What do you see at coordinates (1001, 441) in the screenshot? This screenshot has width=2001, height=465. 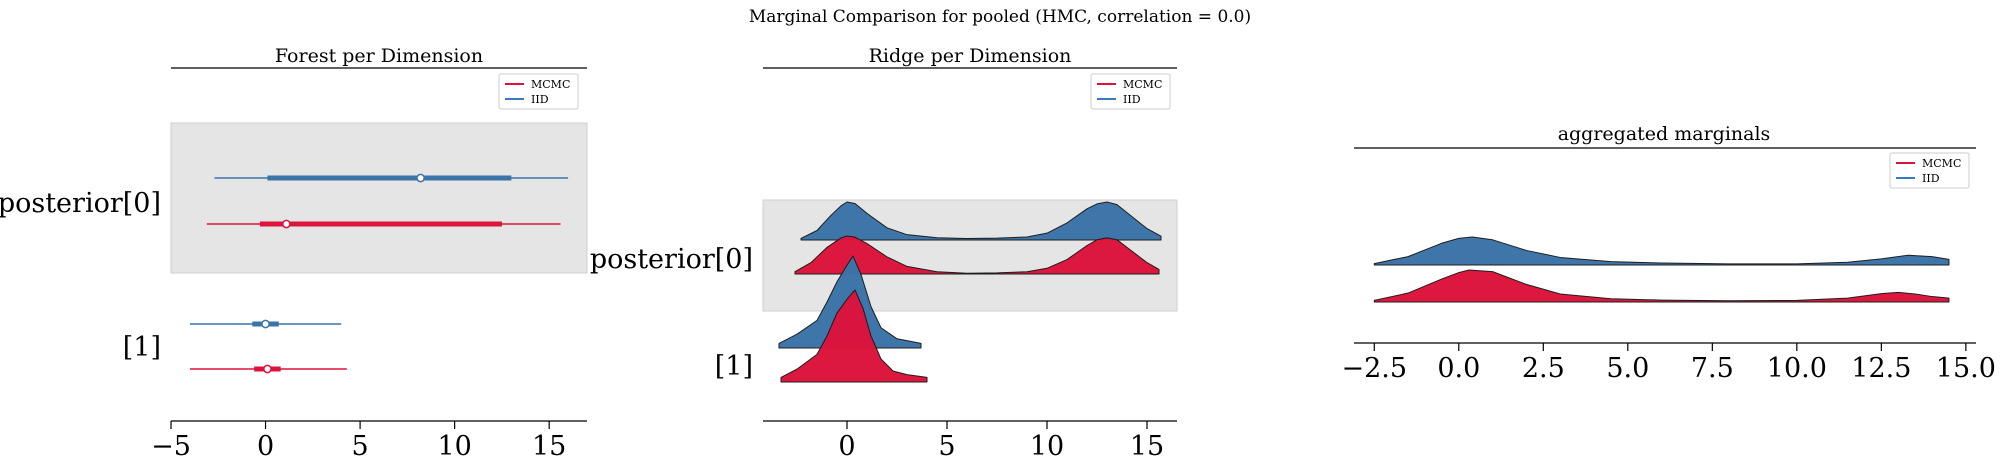 I see `ridge-x-ticks: 0 5 10 15` at bounding box center [1001, 441].